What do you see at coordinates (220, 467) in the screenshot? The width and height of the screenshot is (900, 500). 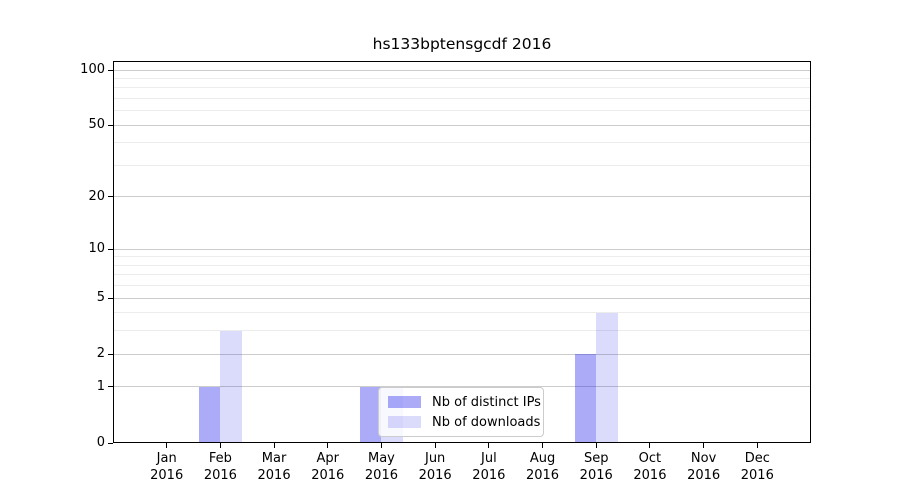 I see `x-tick-label: Feb 2016` at bounding box center [220, 467].